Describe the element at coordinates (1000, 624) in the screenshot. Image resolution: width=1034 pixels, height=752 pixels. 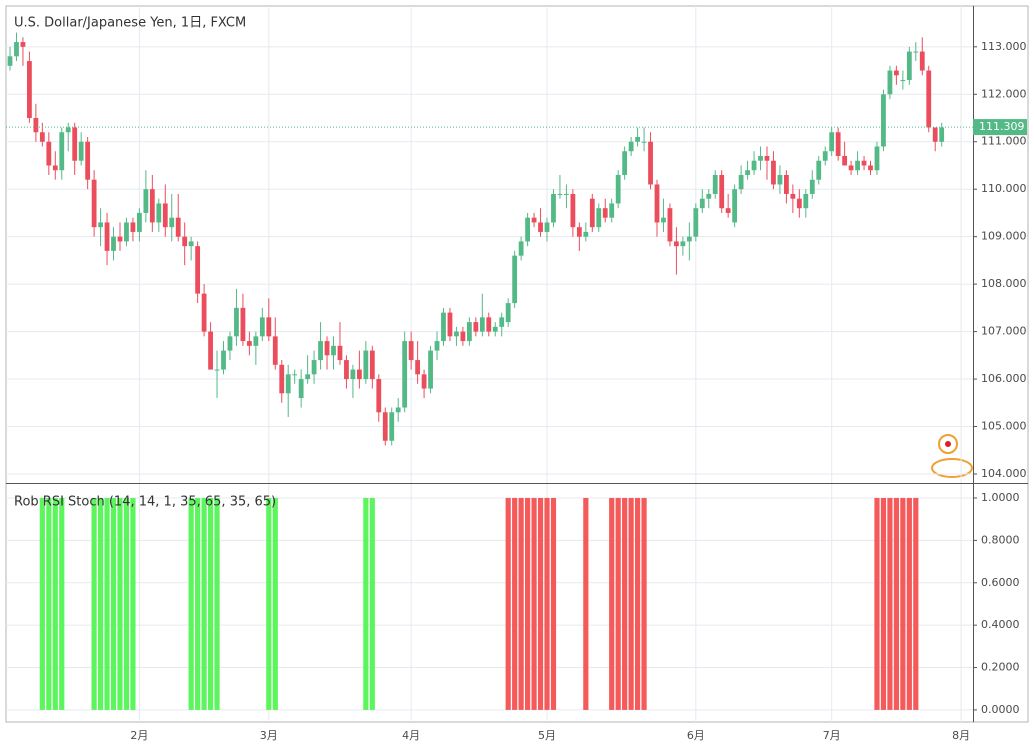
I see `y-tick-label: 0.4000` at that location.